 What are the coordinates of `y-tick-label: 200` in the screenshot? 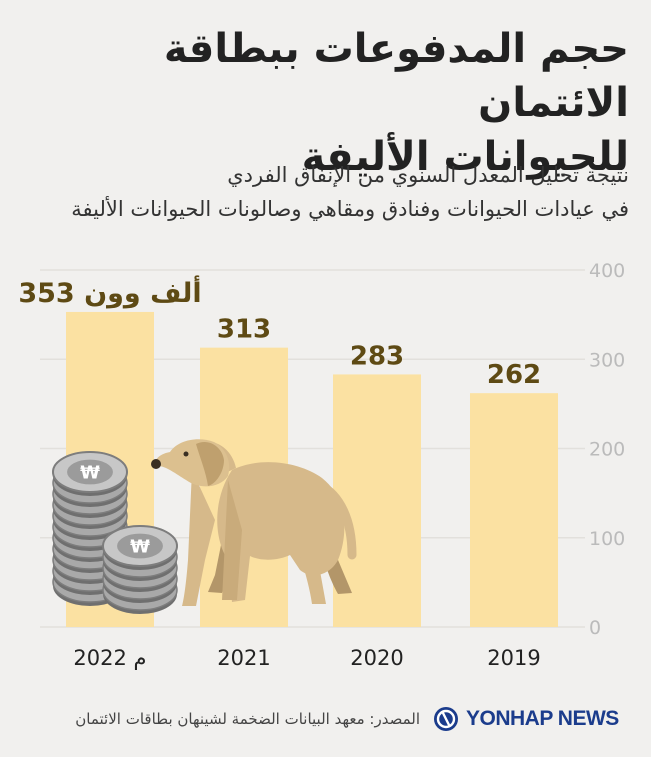 It's located at (607, 450).